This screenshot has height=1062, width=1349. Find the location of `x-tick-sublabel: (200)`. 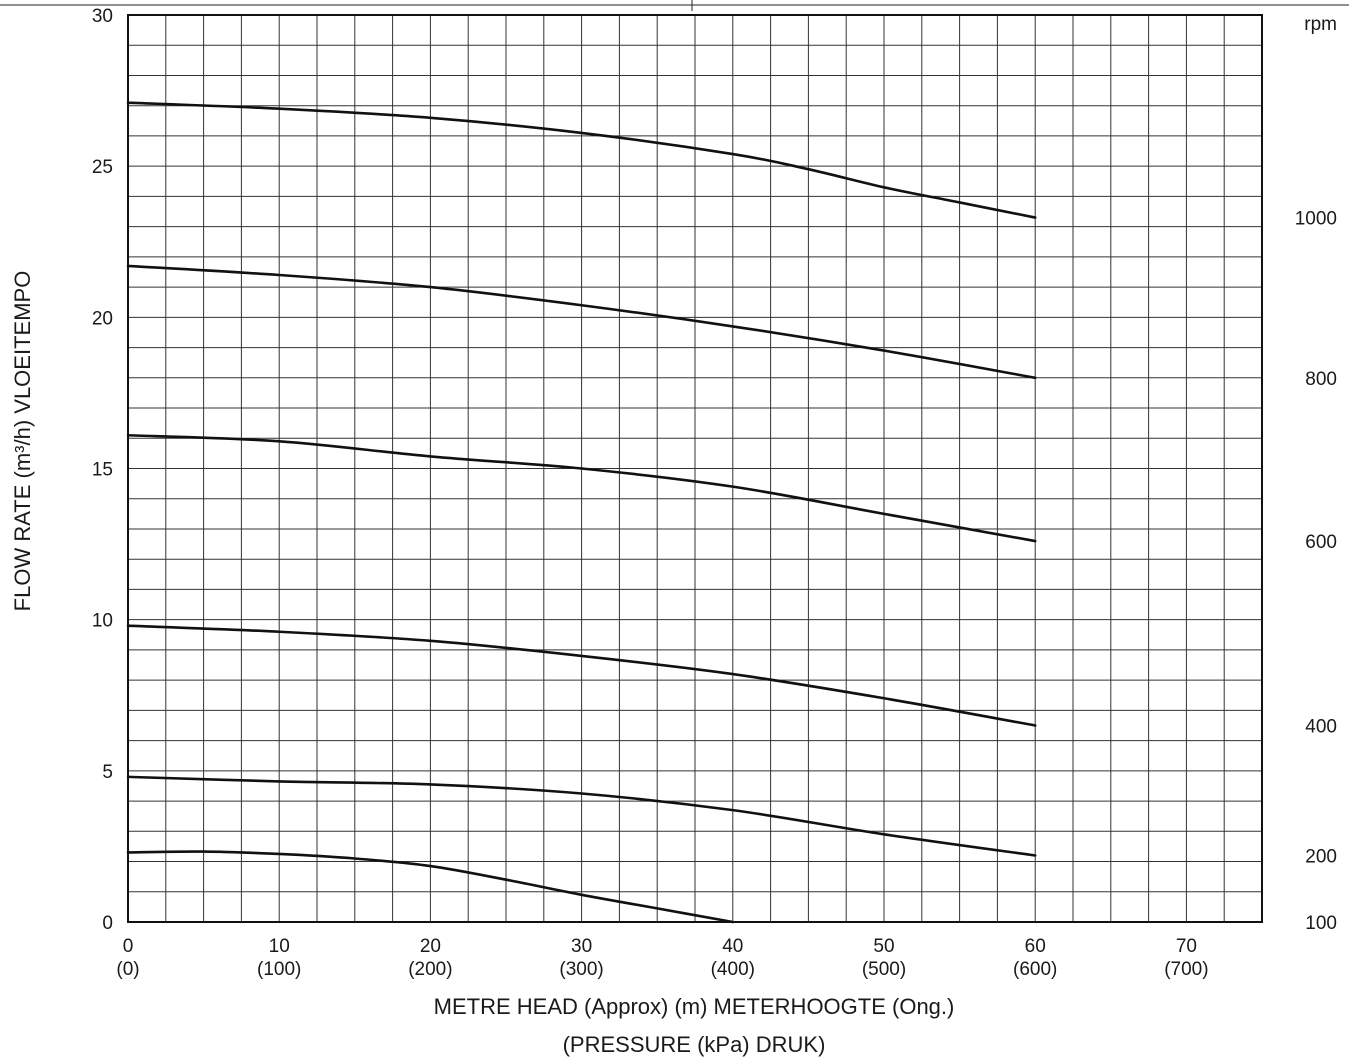

x-tick-sublabel: (200) is located at coordinates (430, 969).